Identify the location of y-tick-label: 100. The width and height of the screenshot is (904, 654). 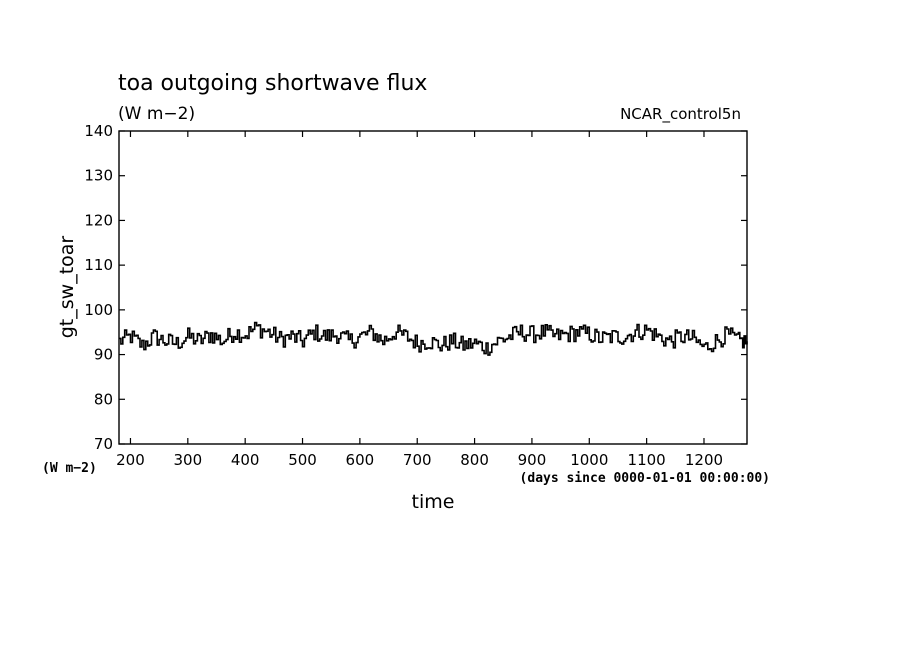
(98, 310).